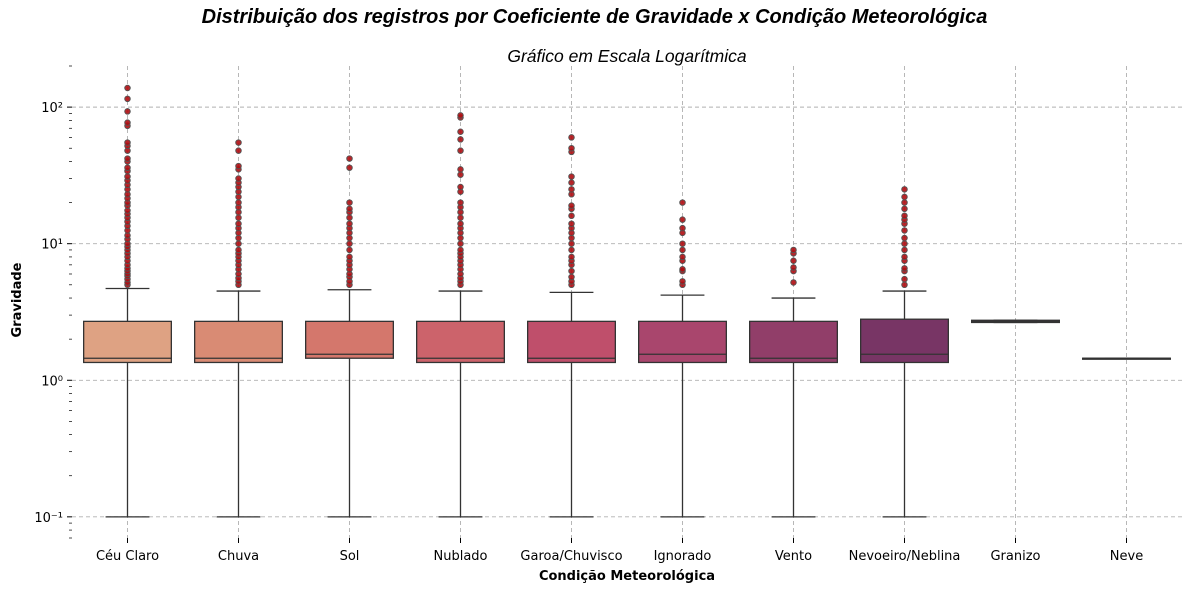 Image resolution: width=1189 pixels, height=592 pixels. Describe the element at coordinates (905, 556) in the screenshot. I see `x-tick-label: Nevoeiro/Neblina` at that location.